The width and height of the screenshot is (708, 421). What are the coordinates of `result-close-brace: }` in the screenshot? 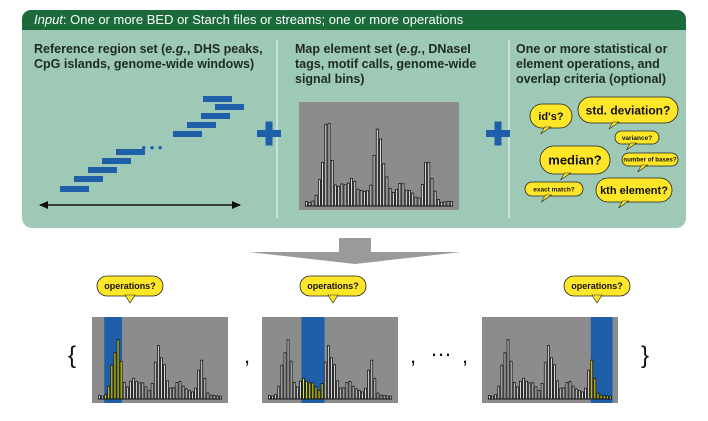 It's located at (645, 355).